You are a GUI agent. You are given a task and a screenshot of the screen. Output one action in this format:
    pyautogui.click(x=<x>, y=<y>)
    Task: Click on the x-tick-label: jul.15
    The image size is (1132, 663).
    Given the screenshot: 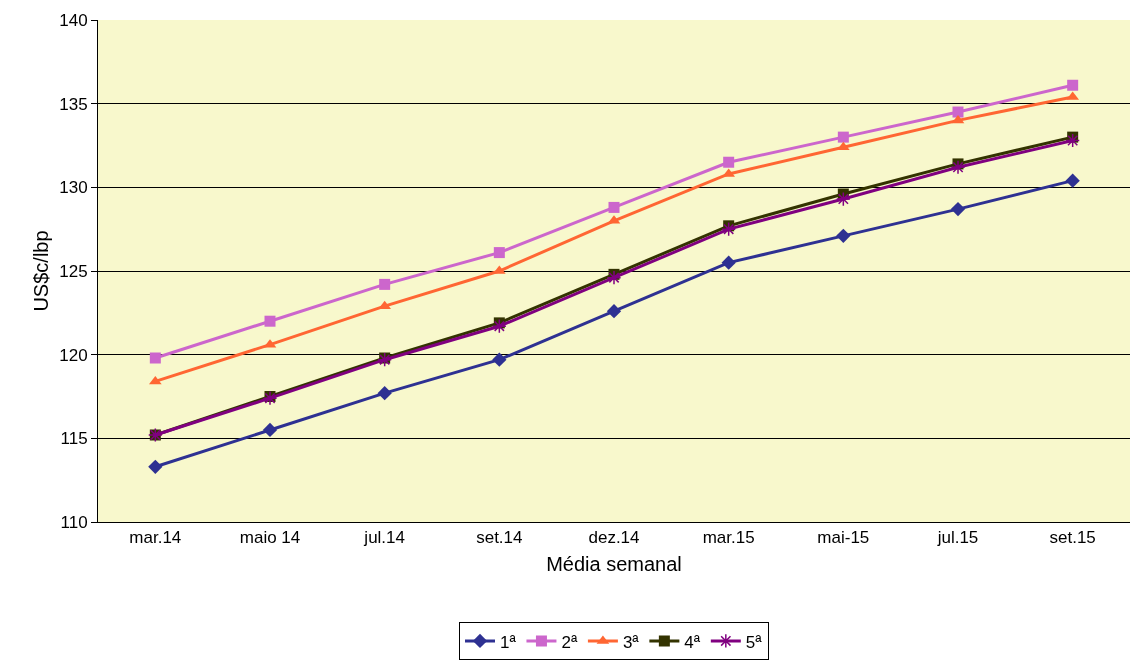 What is the action you would take?
    pyautogui.click(x=957, y=538)
    